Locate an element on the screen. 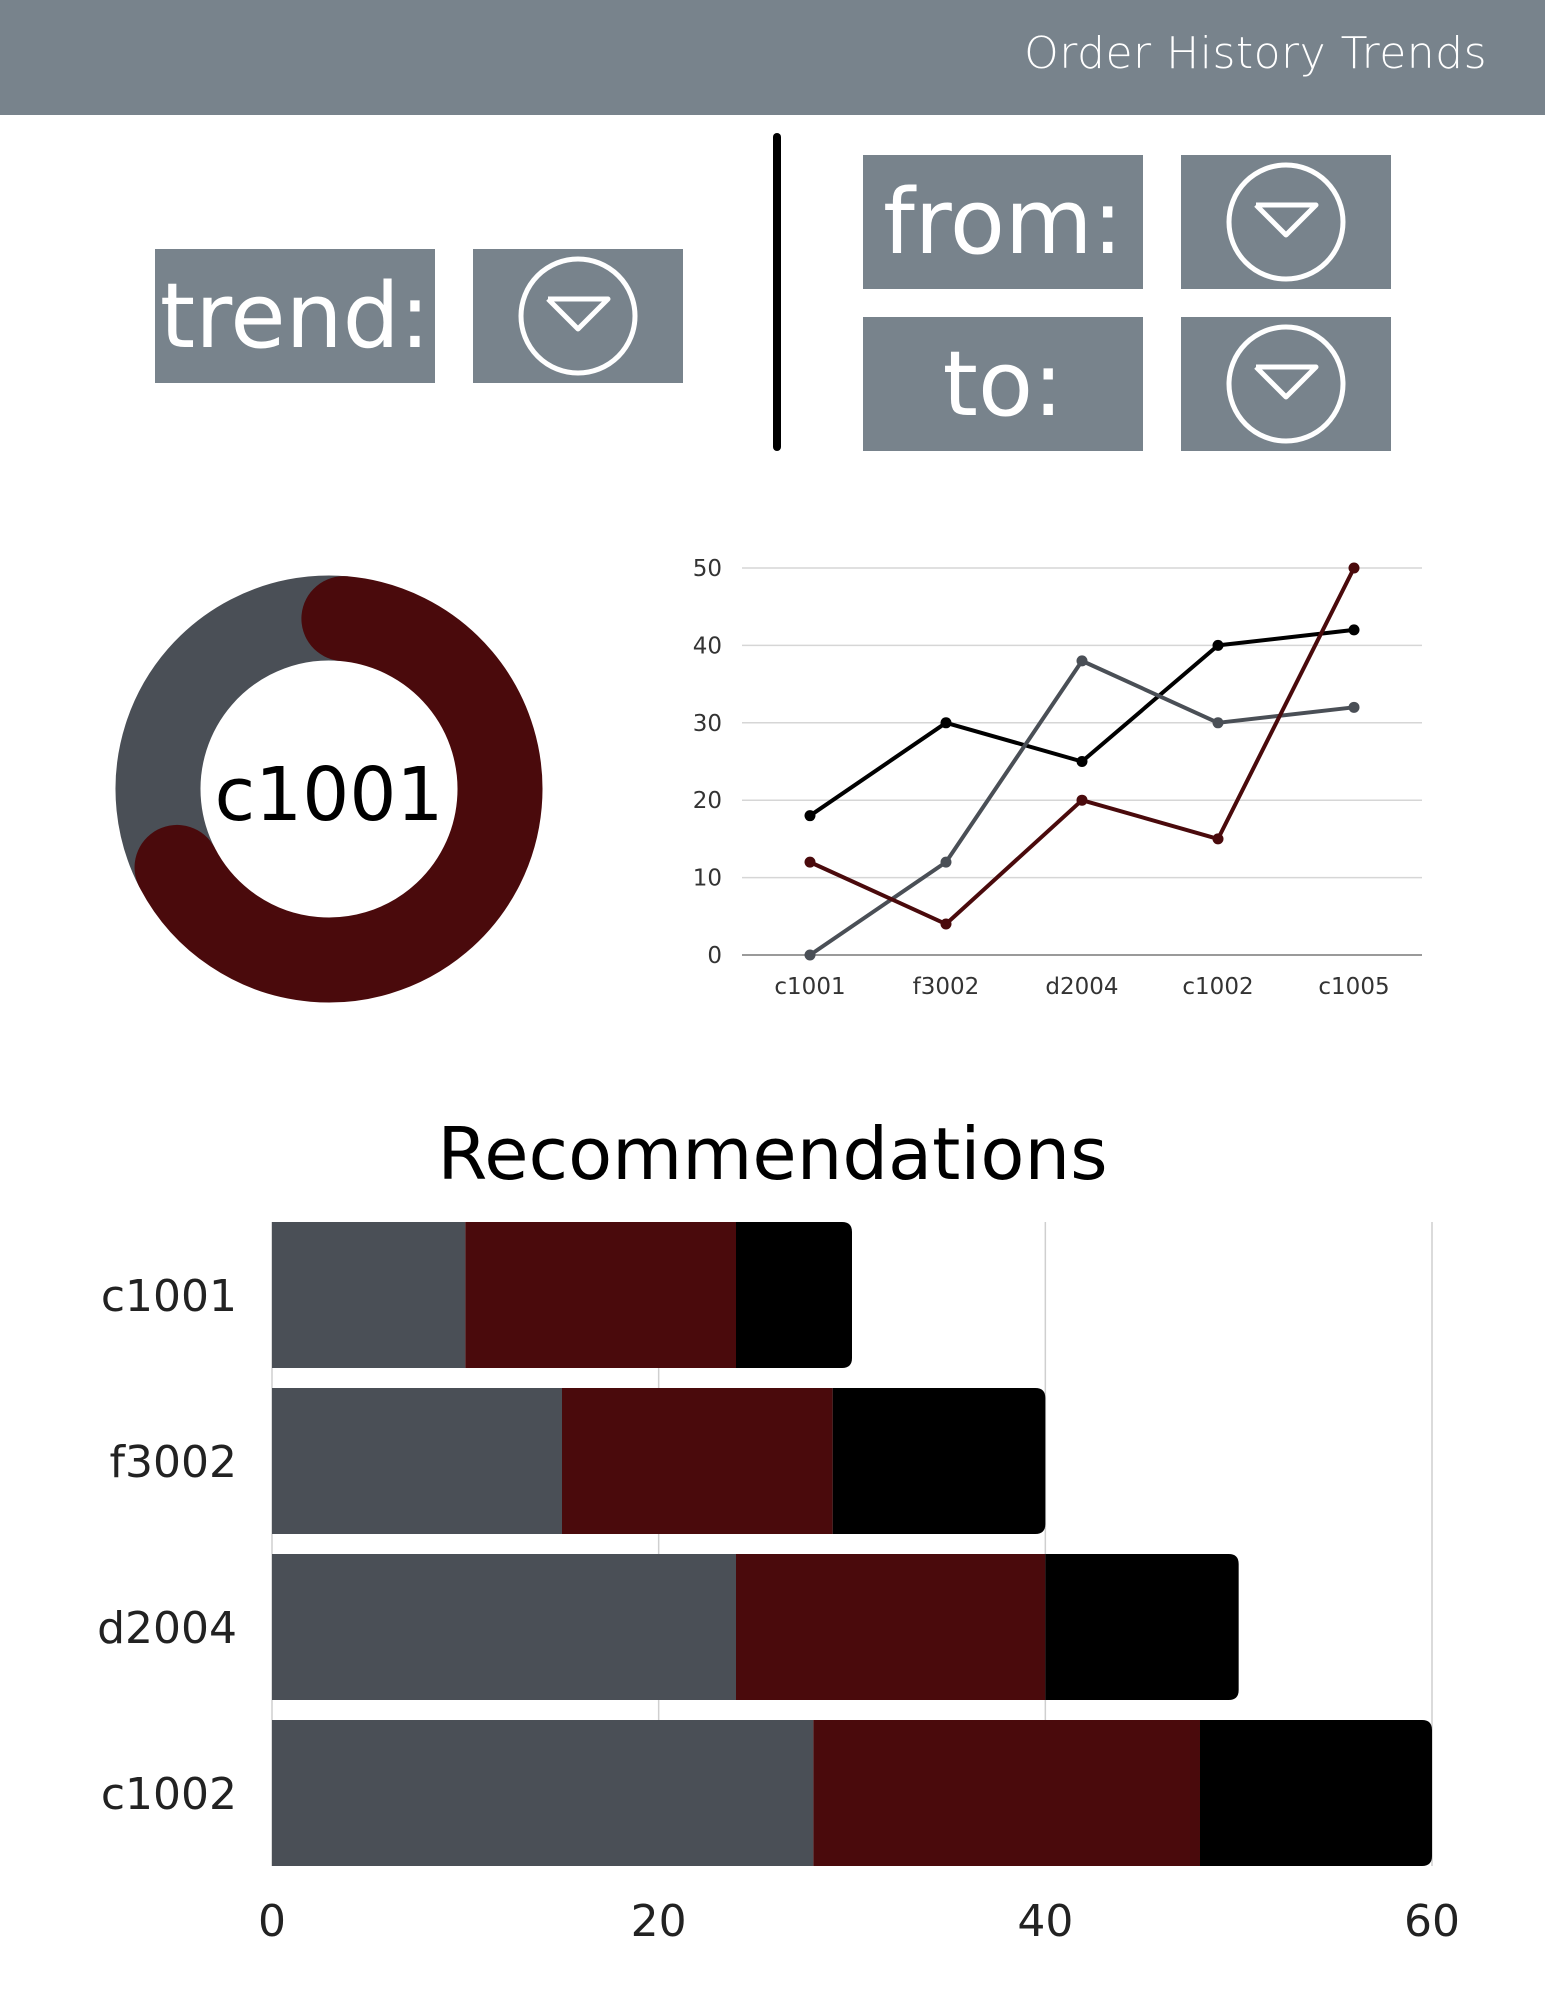 The image size is (1545, 2000). bar-xtick-label: 0 is located at coordinates (272, 1921).